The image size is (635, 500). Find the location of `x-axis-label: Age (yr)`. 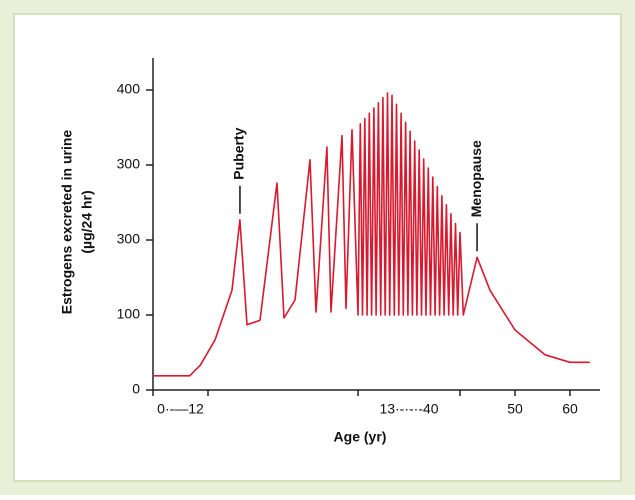

x-axis-label: Age (yr) is located at coordinates (360, 437).